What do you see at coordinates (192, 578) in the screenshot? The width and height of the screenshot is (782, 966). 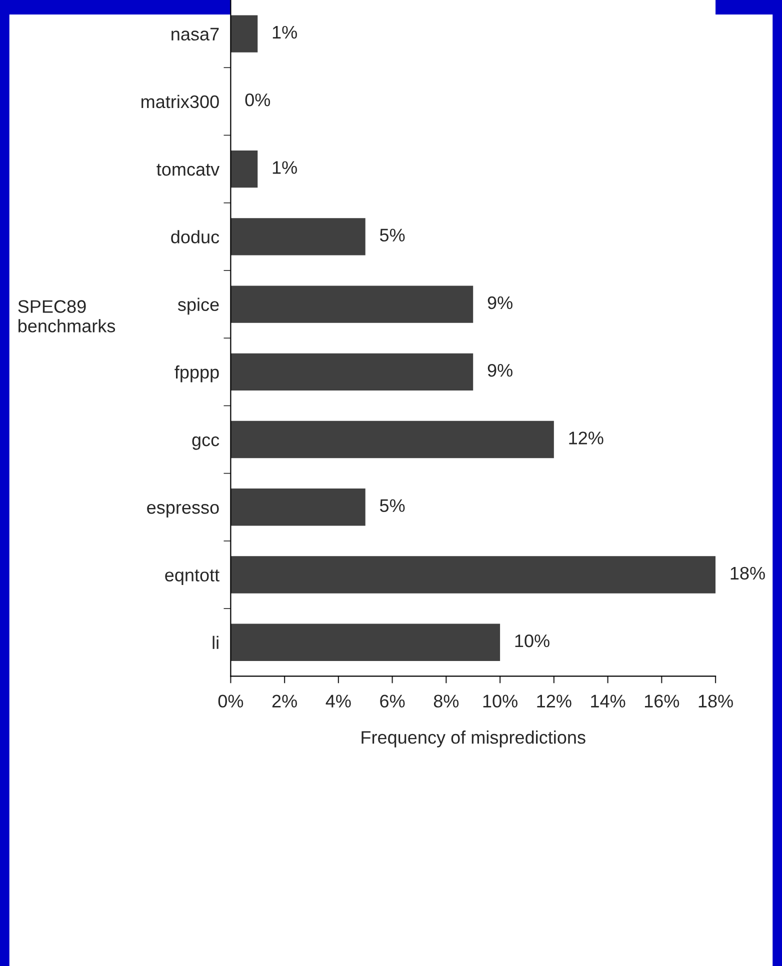 I see `y-tick-label: eqntott` at bounding box center [192, 578].